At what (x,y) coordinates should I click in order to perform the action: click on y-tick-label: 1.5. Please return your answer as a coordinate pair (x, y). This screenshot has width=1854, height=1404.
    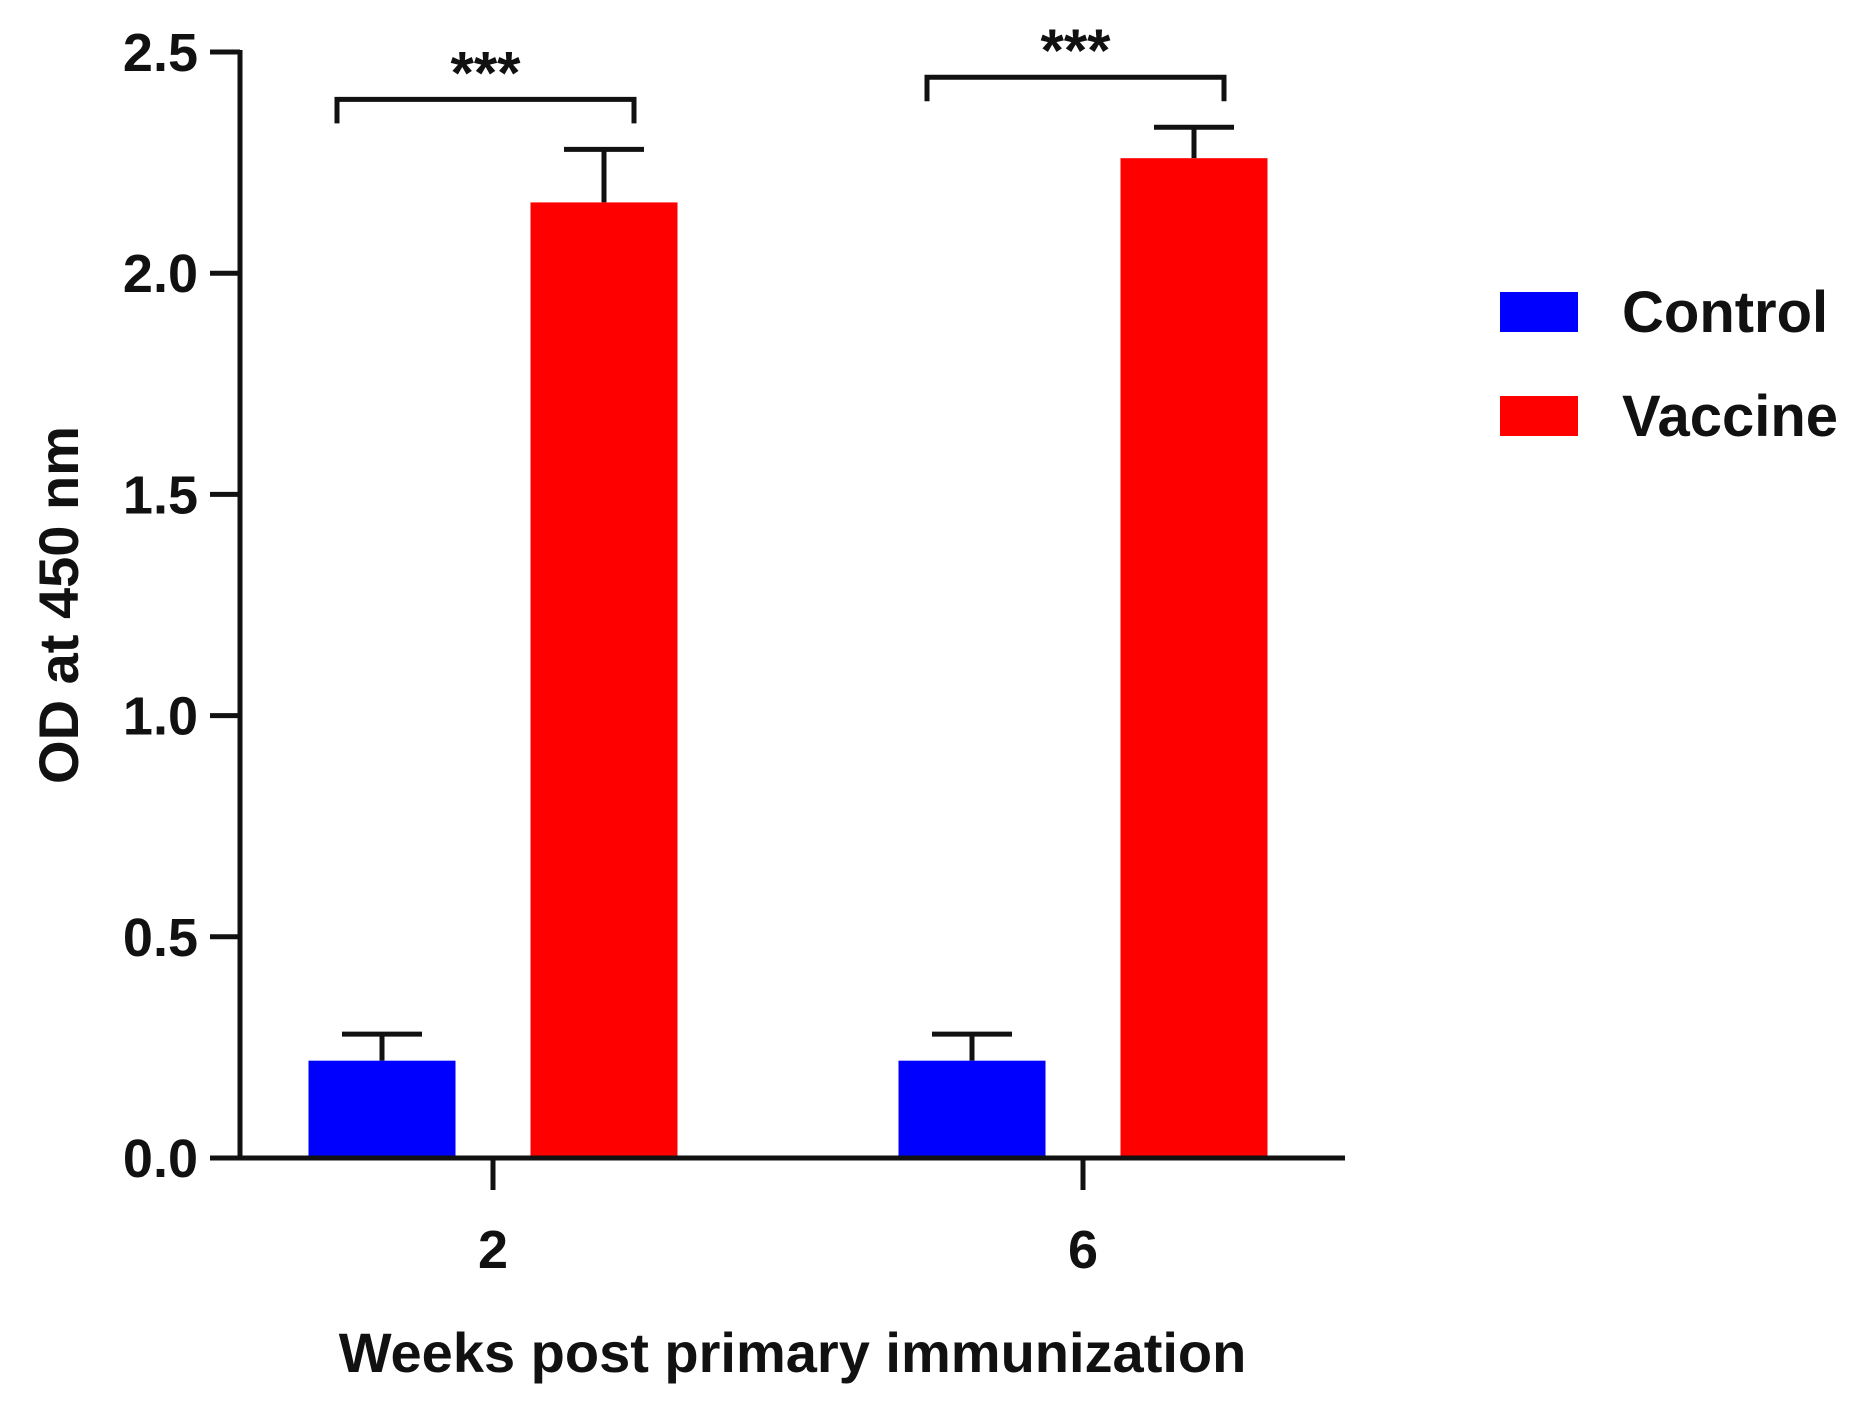
    Looking at the image, I should click on (160, 495).